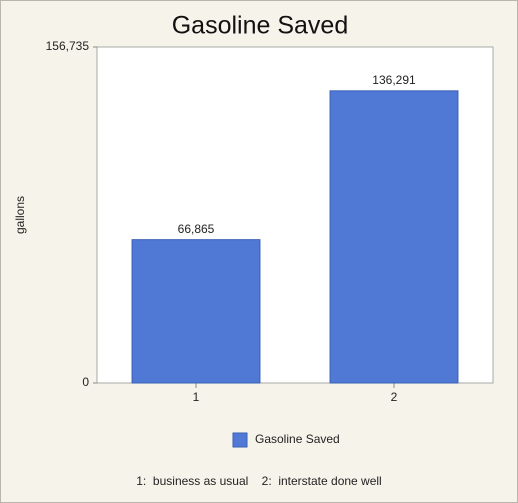 Image resolution: width=518 pixels, height=503 pixels. Describe the element at coordinates (196, 229) in the screenshot. I see `data-label: 66,865` at that location.